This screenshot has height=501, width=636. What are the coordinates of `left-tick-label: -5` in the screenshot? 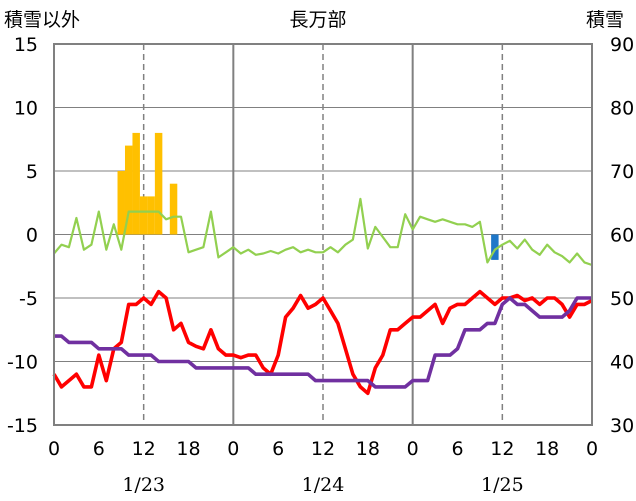 It's located at (28, 299).